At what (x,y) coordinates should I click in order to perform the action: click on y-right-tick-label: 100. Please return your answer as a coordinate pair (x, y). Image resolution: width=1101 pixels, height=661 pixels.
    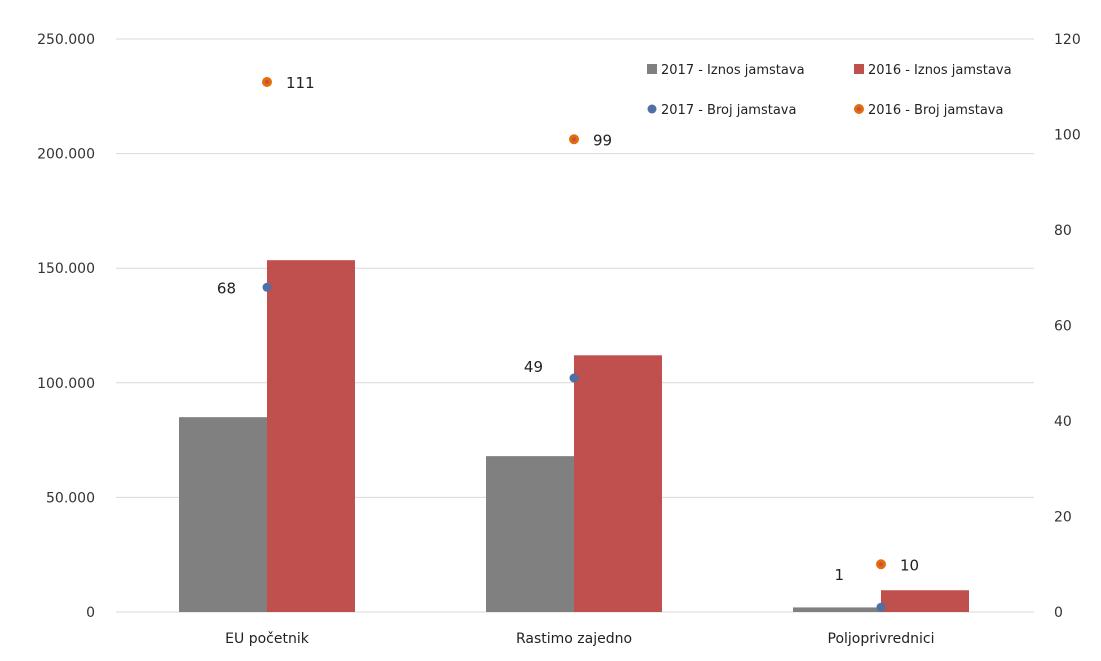
    Looking at the image, I should click on (1067, 136).